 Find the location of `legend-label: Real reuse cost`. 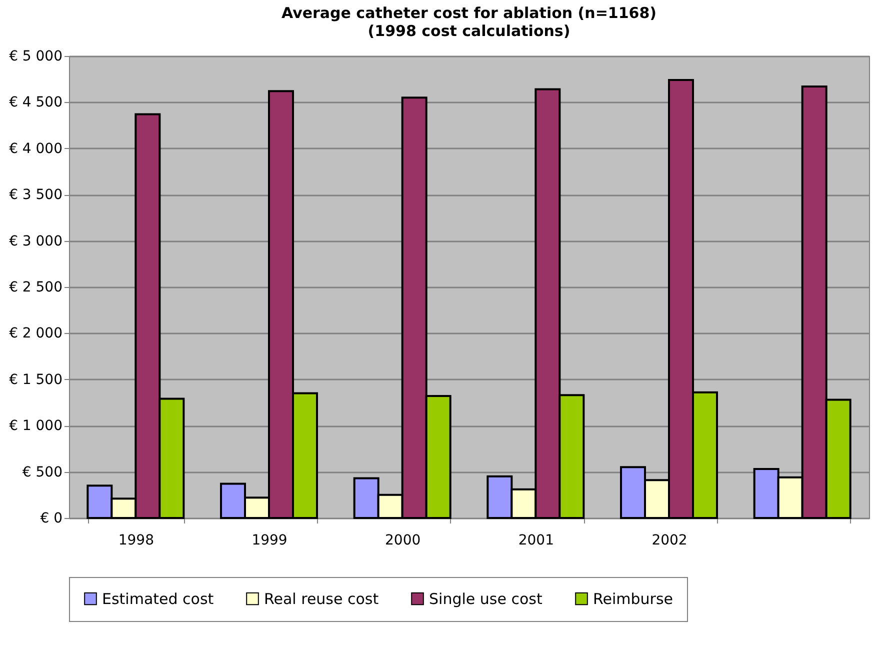

legend-label: Real reuse cost is located at coordinates (321, 599).